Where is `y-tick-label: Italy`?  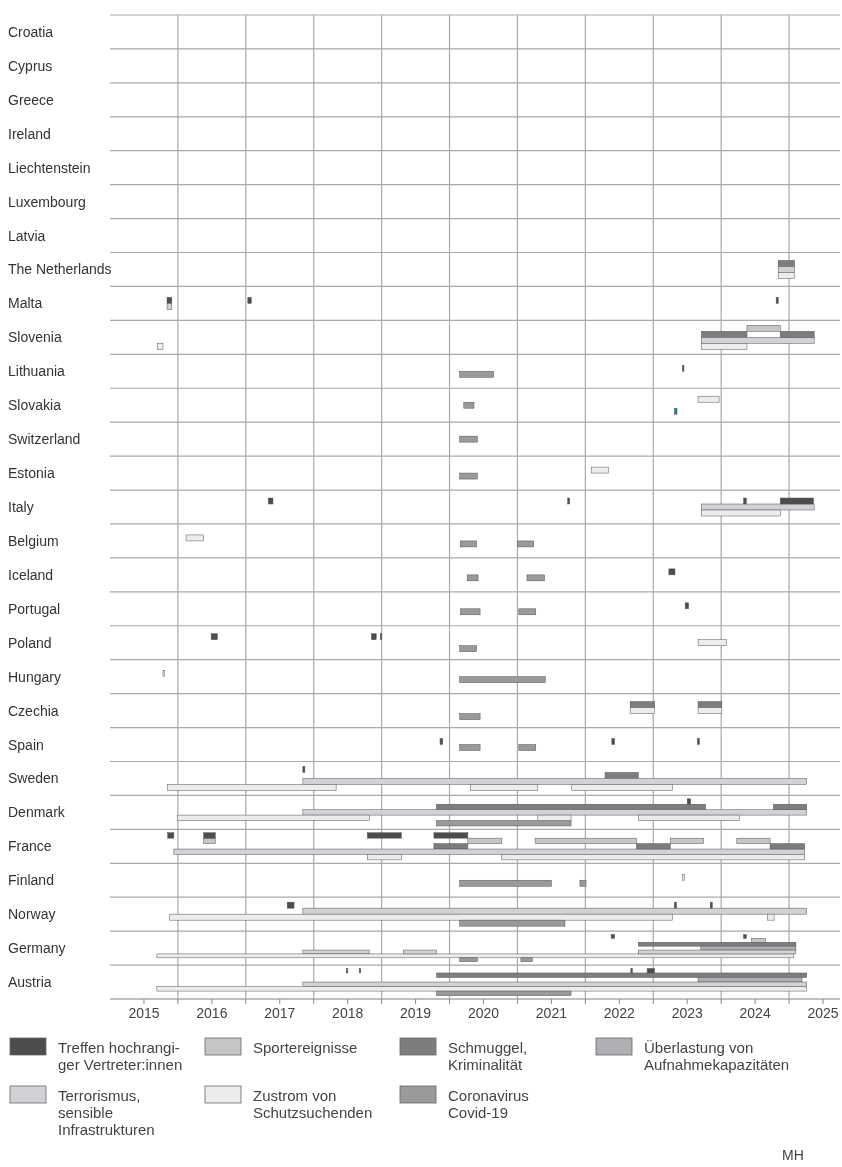
y-tick-label: Italy is located at coordinates (21, 507).